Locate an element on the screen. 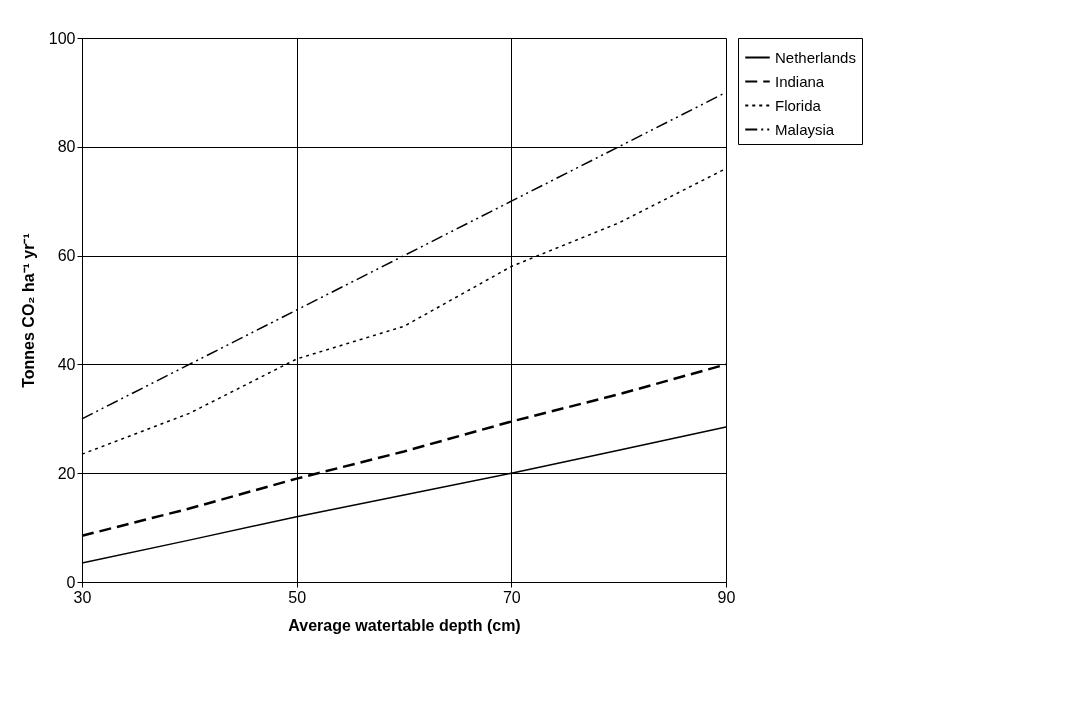 The width and height of the screenshot is (1070, 715). y-tick-label: 60 is located at coordinates (66, 256).